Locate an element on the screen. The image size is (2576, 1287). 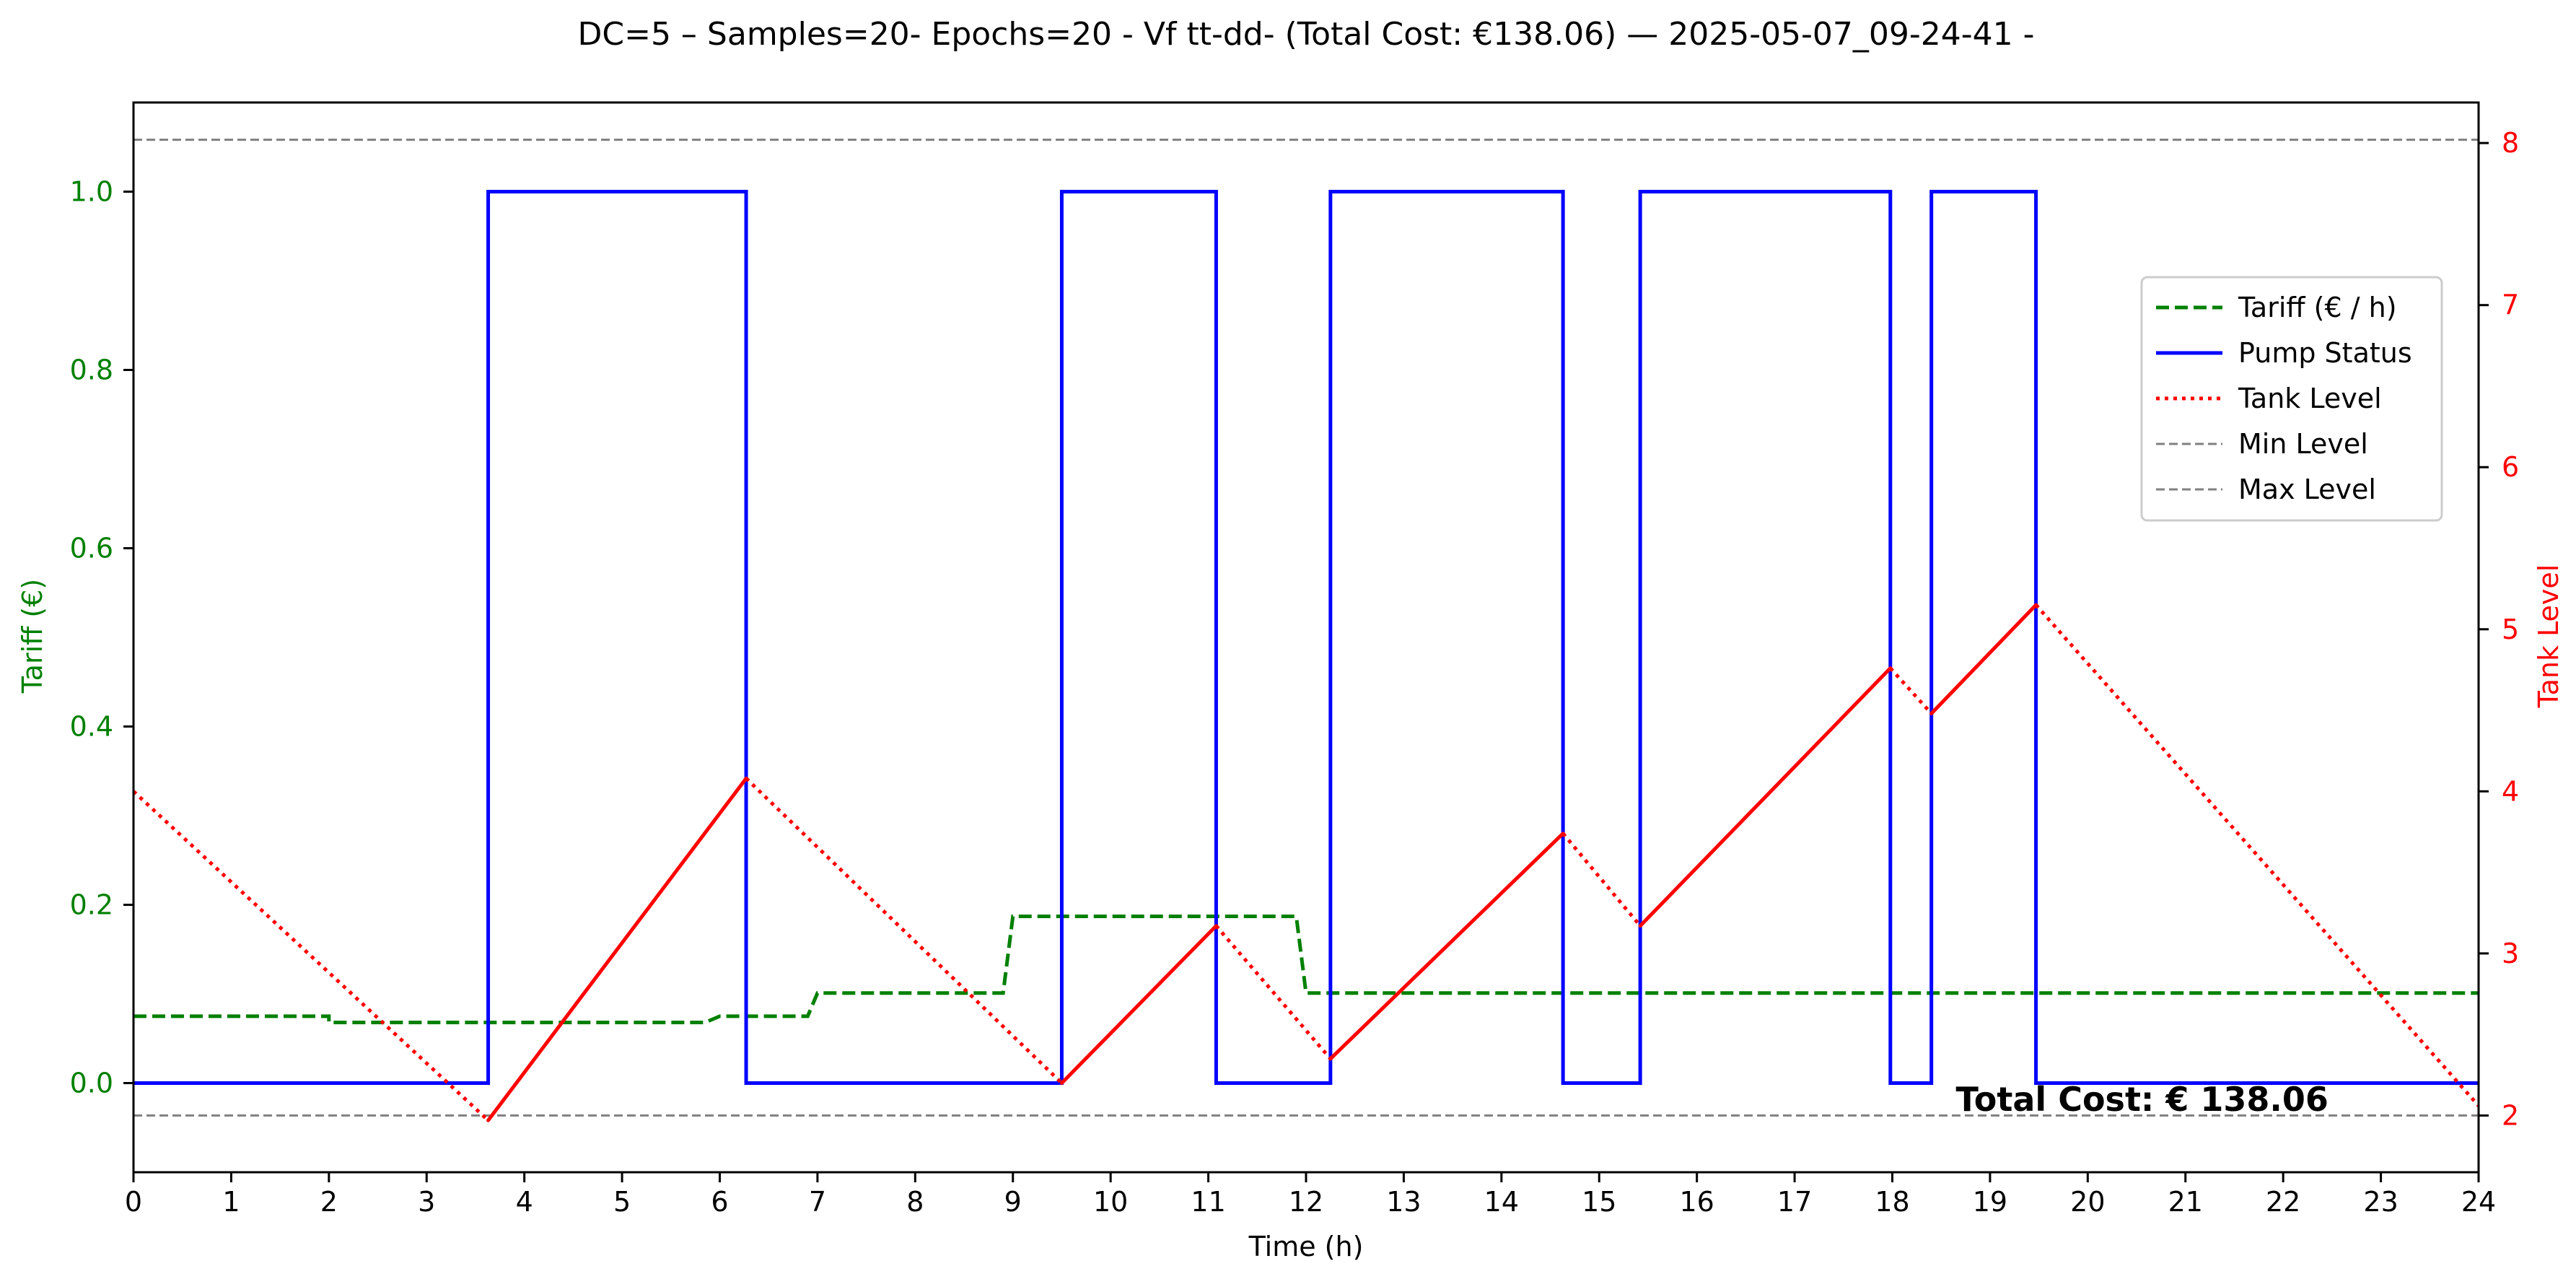
x-tick-label: 20 is located at coordinates (2087, 1202).